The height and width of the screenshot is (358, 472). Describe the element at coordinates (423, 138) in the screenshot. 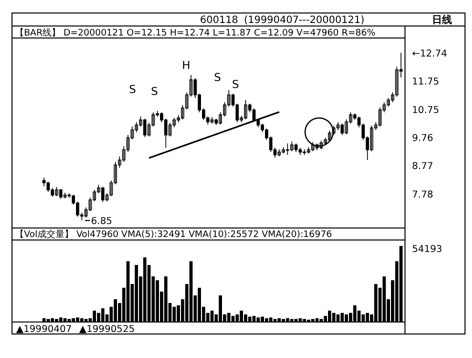

I see `y-tick-label: 9.76` at that location.